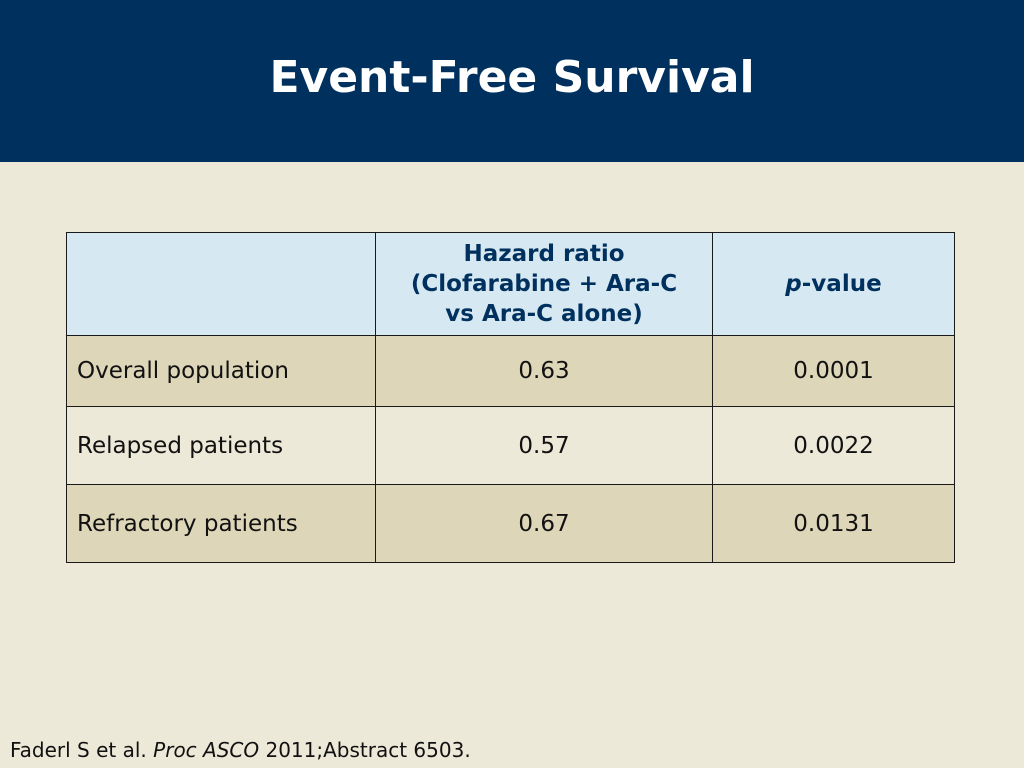 The width and height of the screenshot is (1024, 768). What do you see at coordinates (544, 314) in the screenshot?
I see `hazard-header-line-3: vs Ara-C alone)` at bounding box center [544, 314].